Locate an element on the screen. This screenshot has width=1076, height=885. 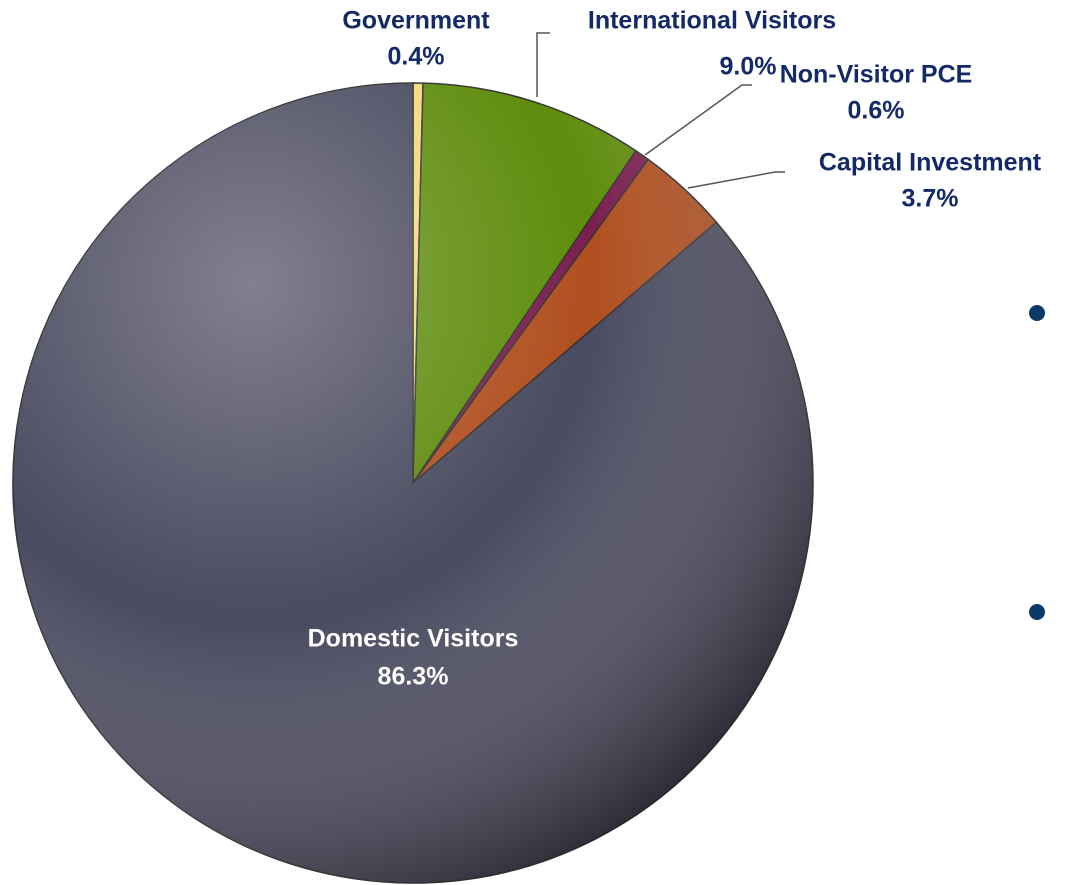
slice-label: International Visitors is located at coordinates (712, 21).